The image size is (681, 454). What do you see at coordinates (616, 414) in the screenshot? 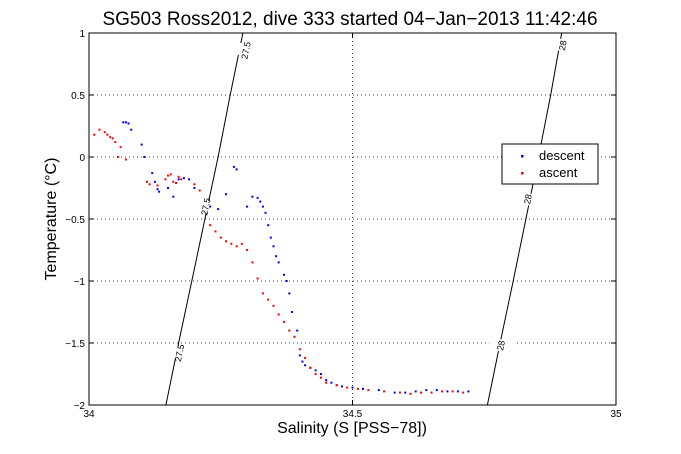
I see `x-tick-label: 35` at bounding box center [616, 414].